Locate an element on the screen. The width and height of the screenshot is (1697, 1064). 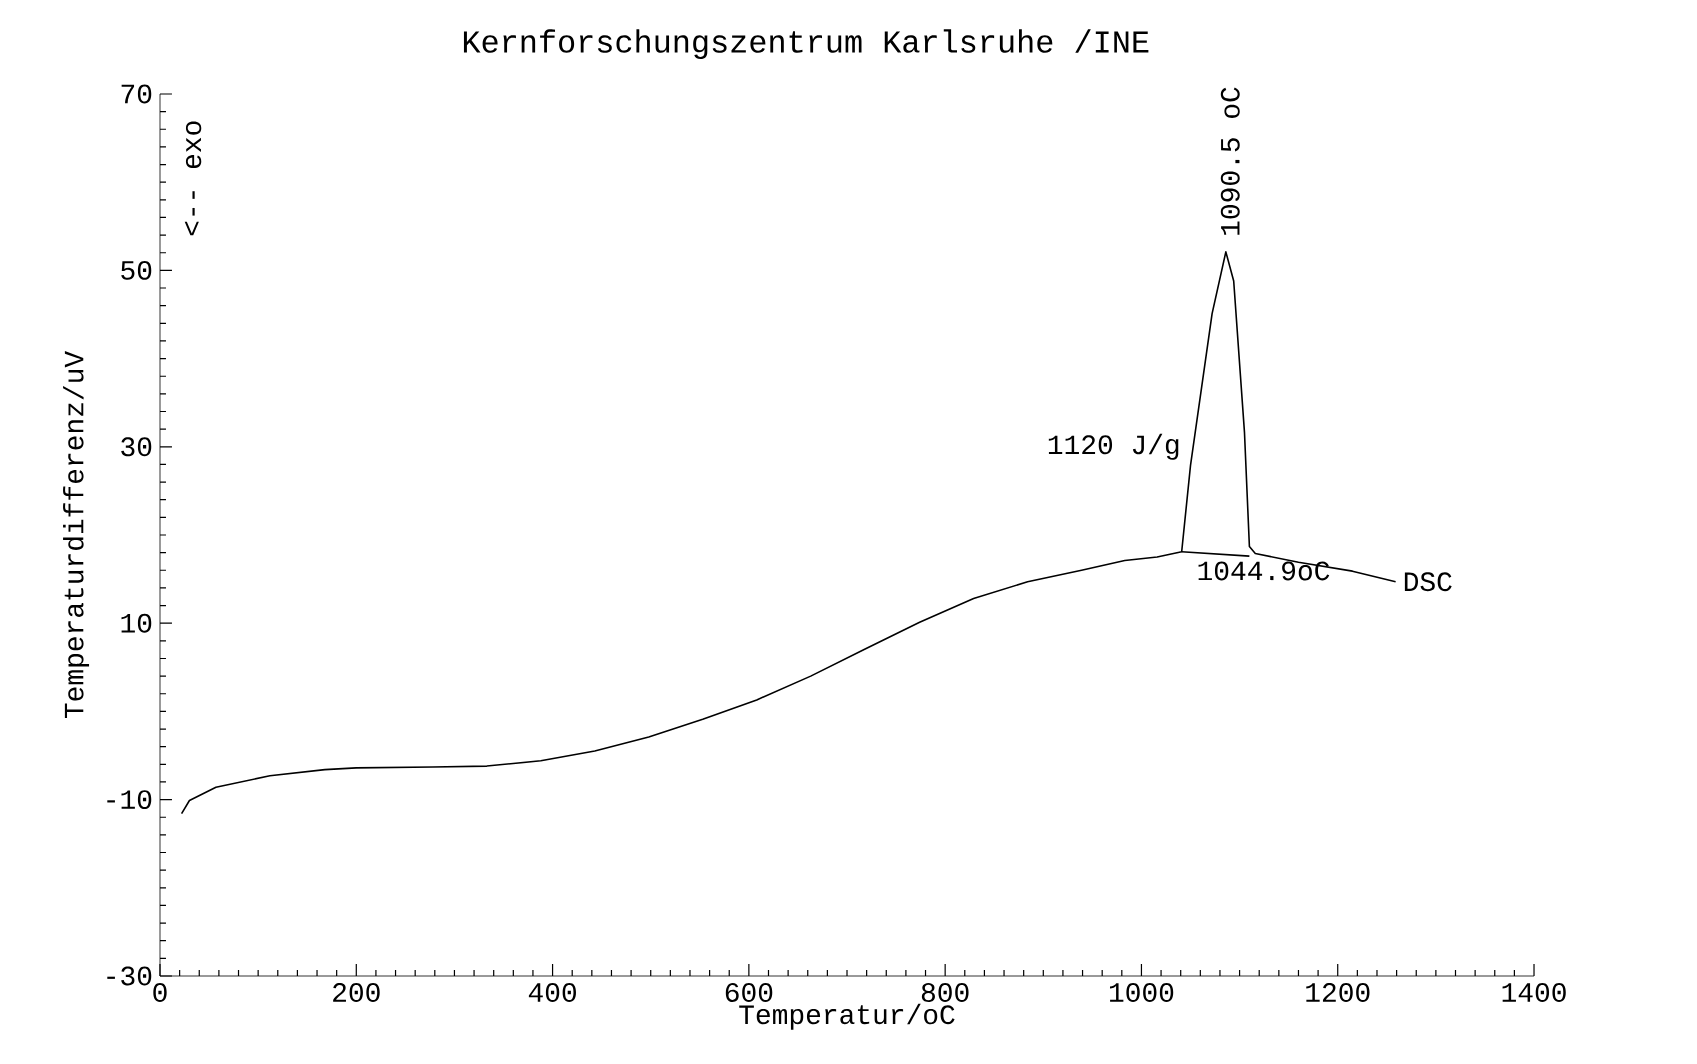
x-tick-label: 1000 is located at coordinates (1141, 992).